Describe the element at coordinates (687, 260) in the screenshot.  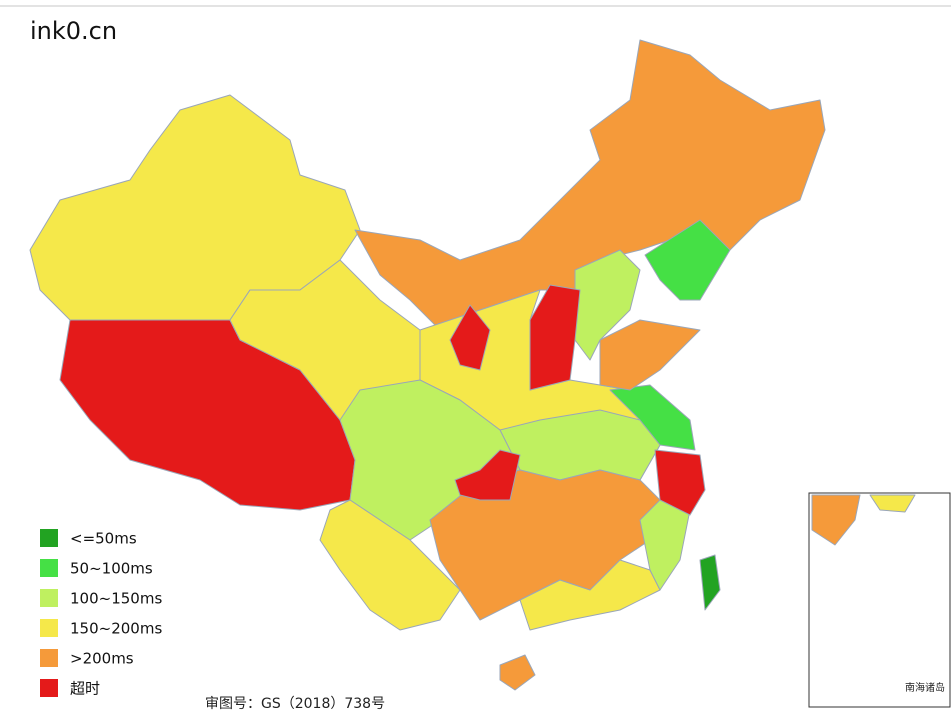
I see `liaoning` at that location.